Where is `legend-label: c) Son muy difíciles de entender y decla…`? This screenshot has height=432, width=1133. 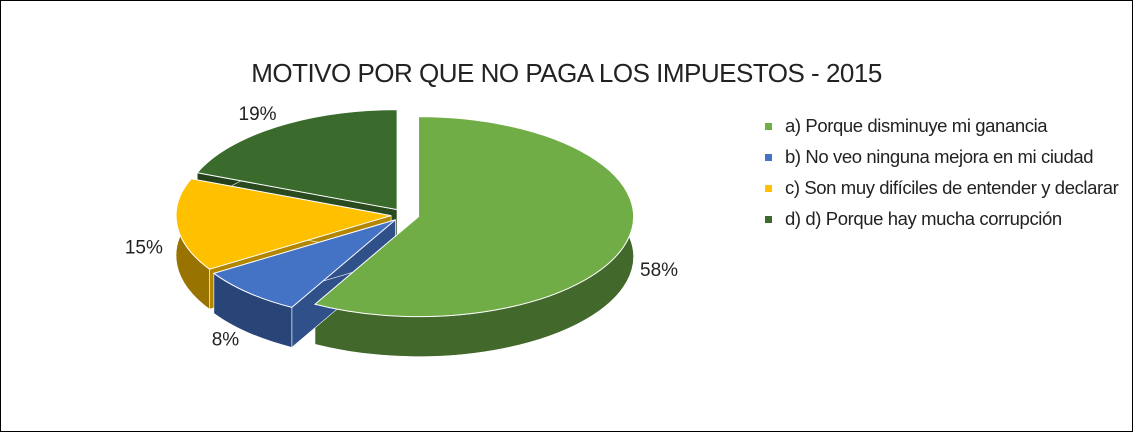 legend-label: c) Son muy difíciles de entender y decla… is located at coordinates (952, 187).